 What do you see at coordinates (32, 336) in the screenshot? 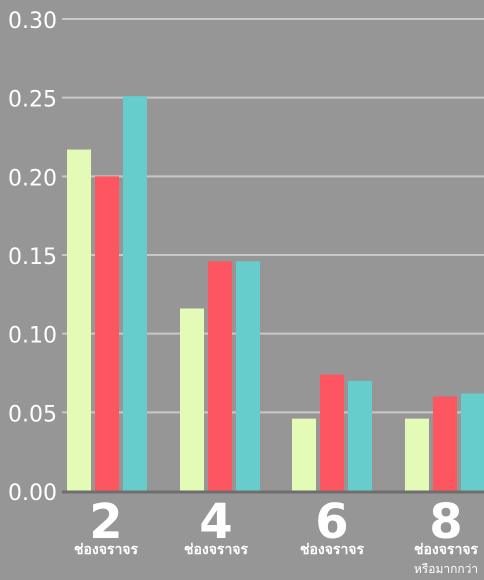
I see `y-tick-label: 0.10` at bounding box center [32, 336].